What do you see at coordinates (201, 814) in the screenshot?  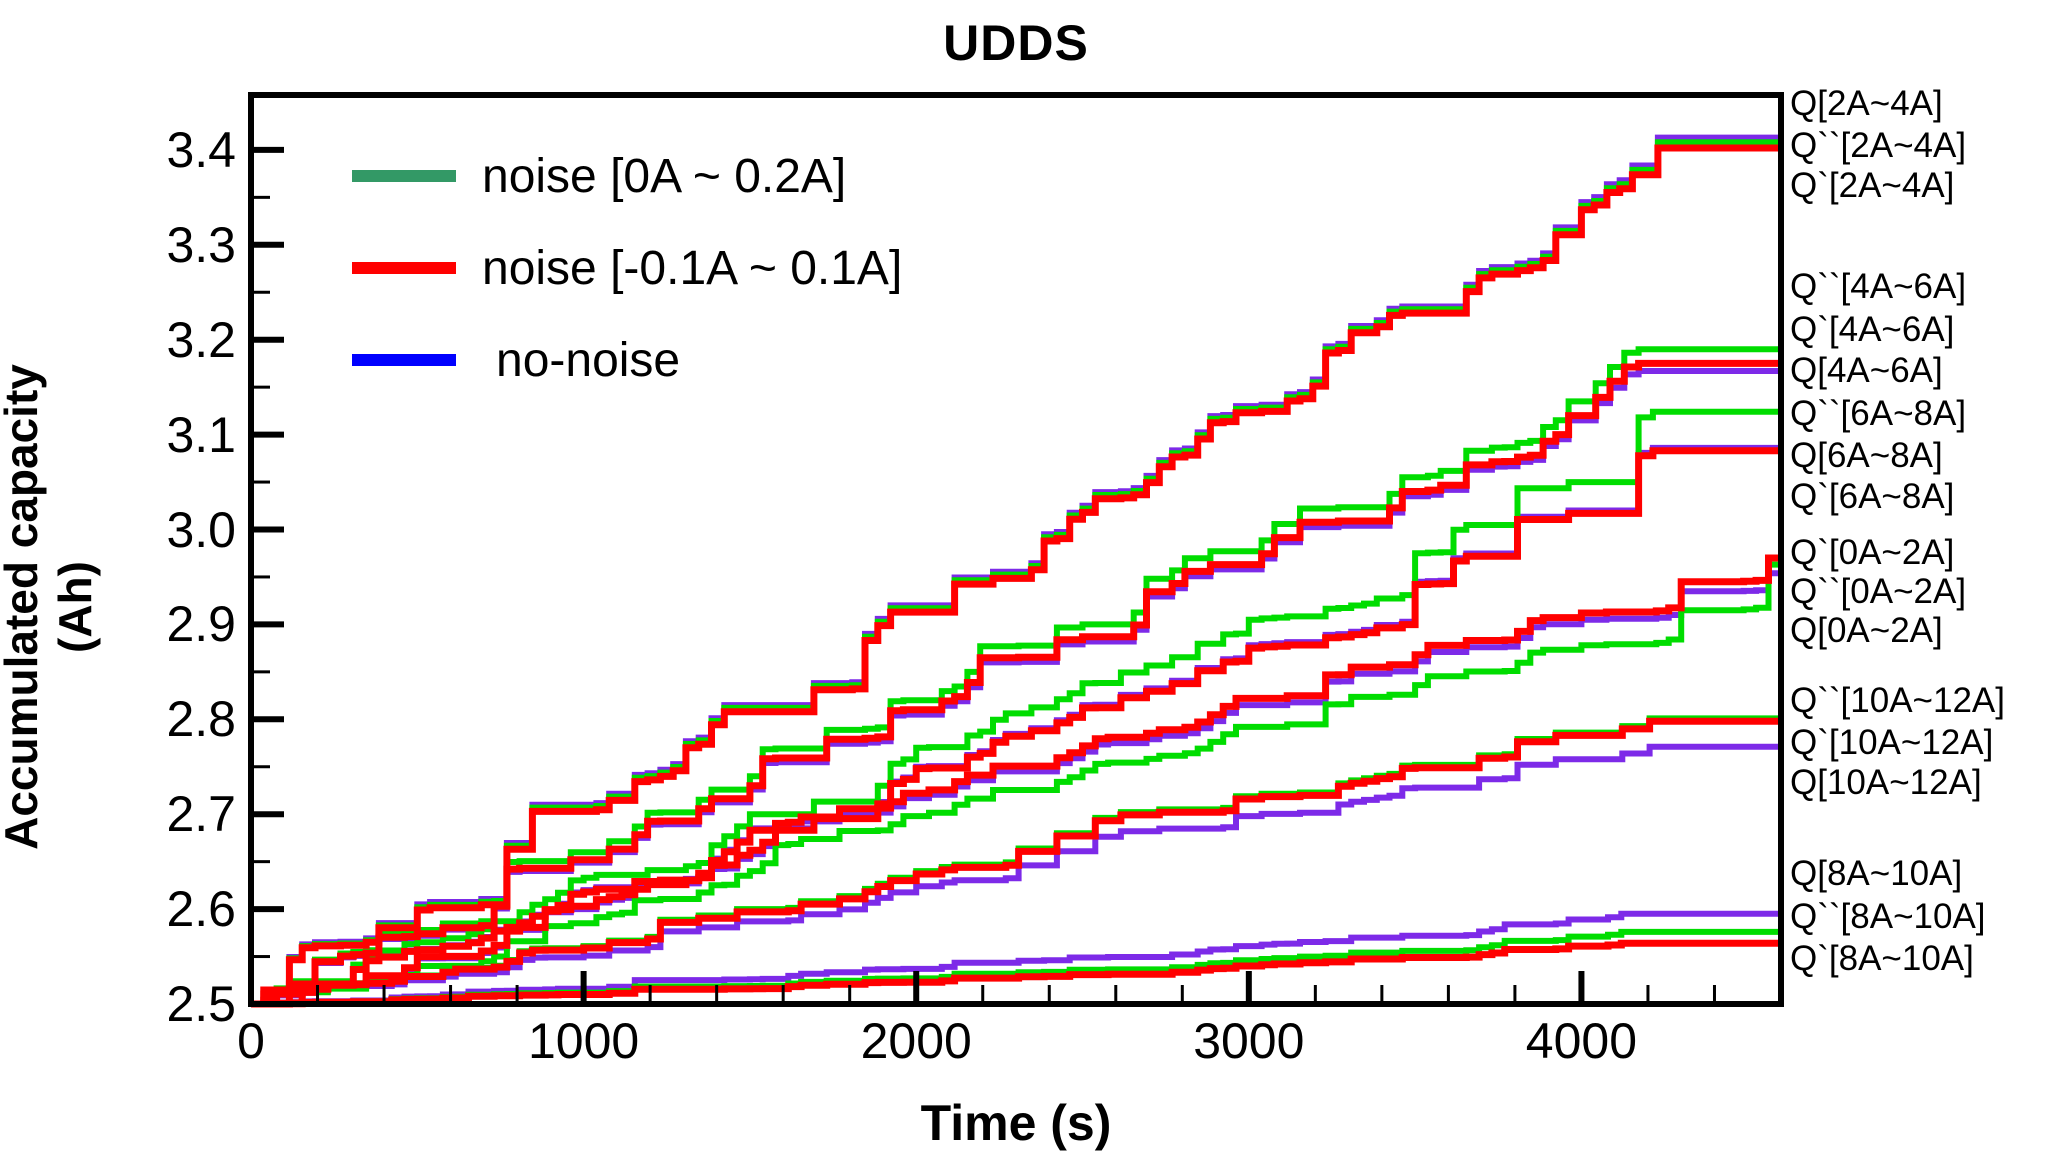 I see `y-tick-label: 2.7` at bounding box center [201, 814].